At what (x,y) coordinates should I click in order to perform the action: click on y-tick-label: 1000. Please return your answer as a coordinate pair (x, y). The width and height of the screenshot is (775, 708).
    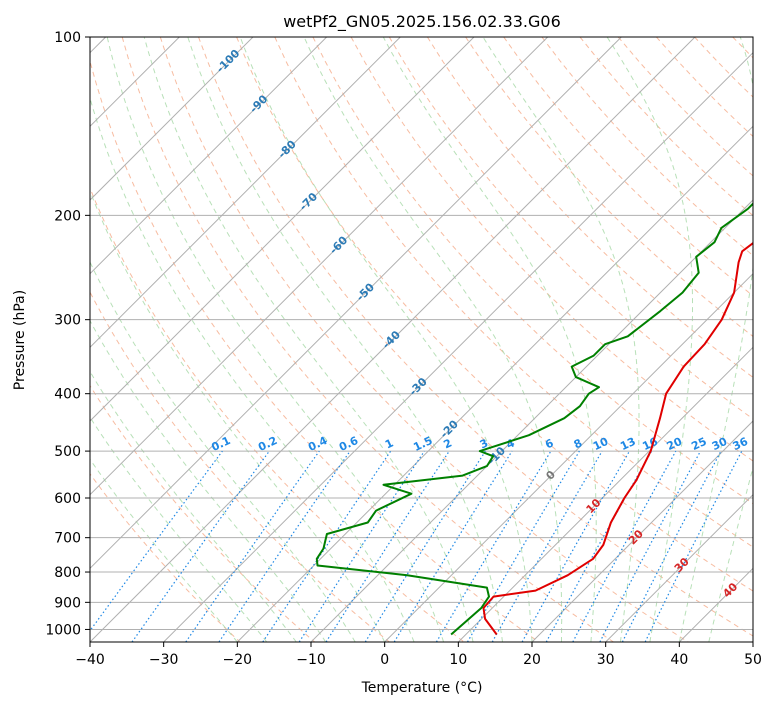
    Looking at the image, I should click on (63, 630).